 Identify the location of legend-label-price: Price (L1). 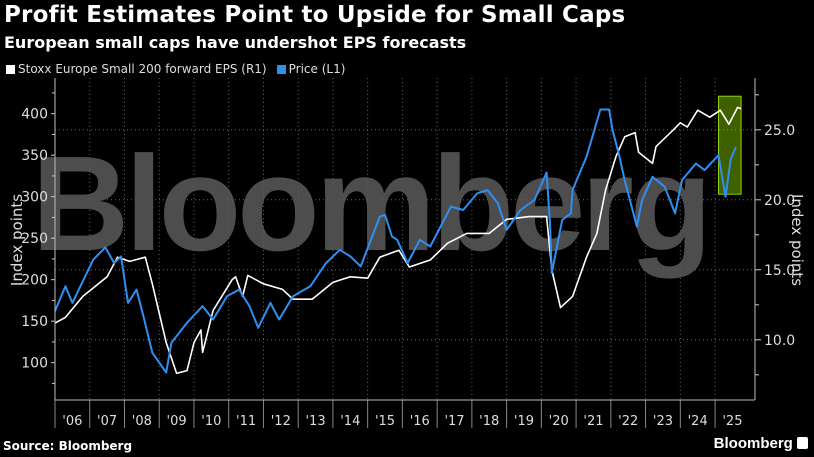
(317, 69).